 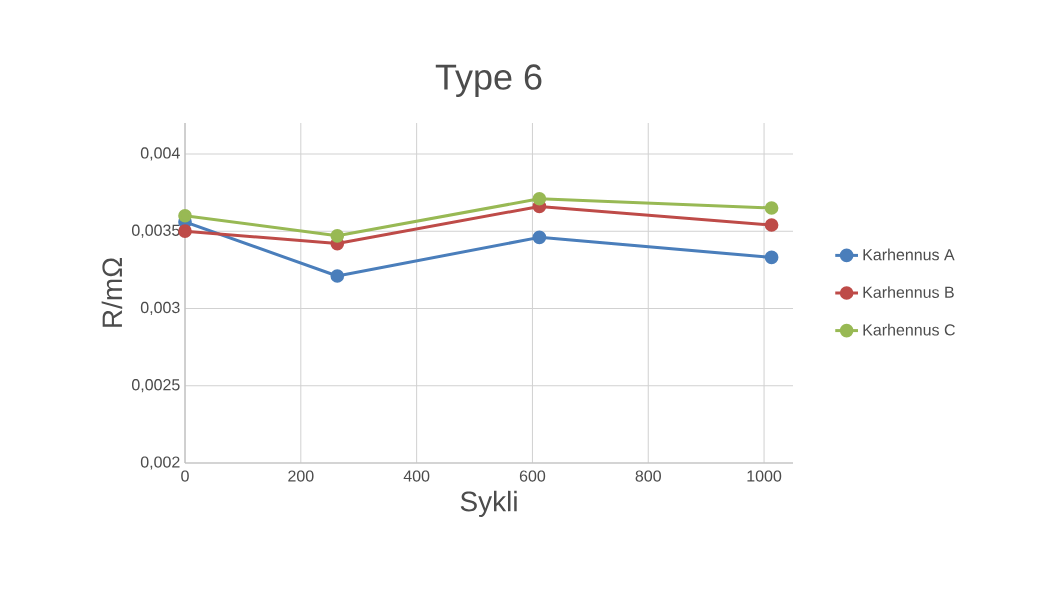 What do you see at coordinates (416, 476) in the screenshot?
I see `x-tick-label: 400` at bounding box center [416, 476].